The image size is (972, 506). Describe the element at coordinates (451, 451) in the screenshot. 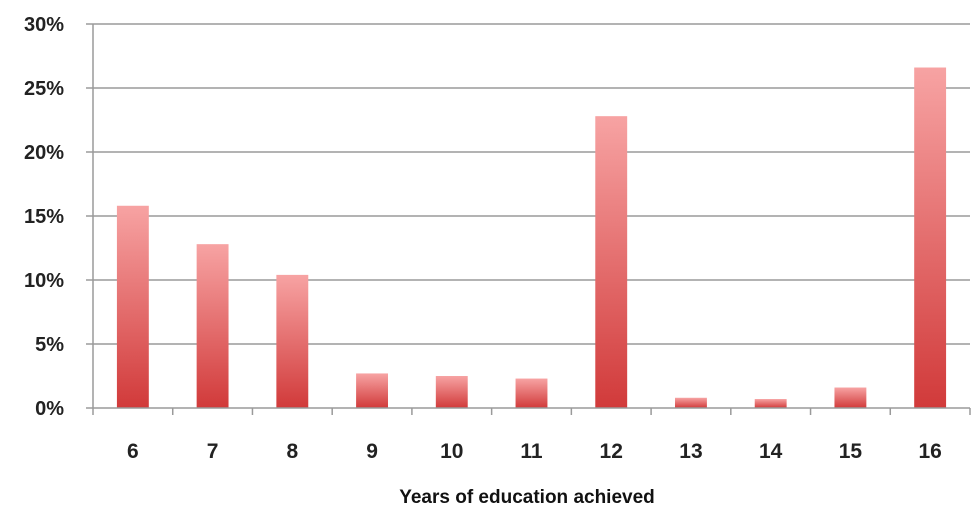

I see `x-tick-label: 10` at that location.